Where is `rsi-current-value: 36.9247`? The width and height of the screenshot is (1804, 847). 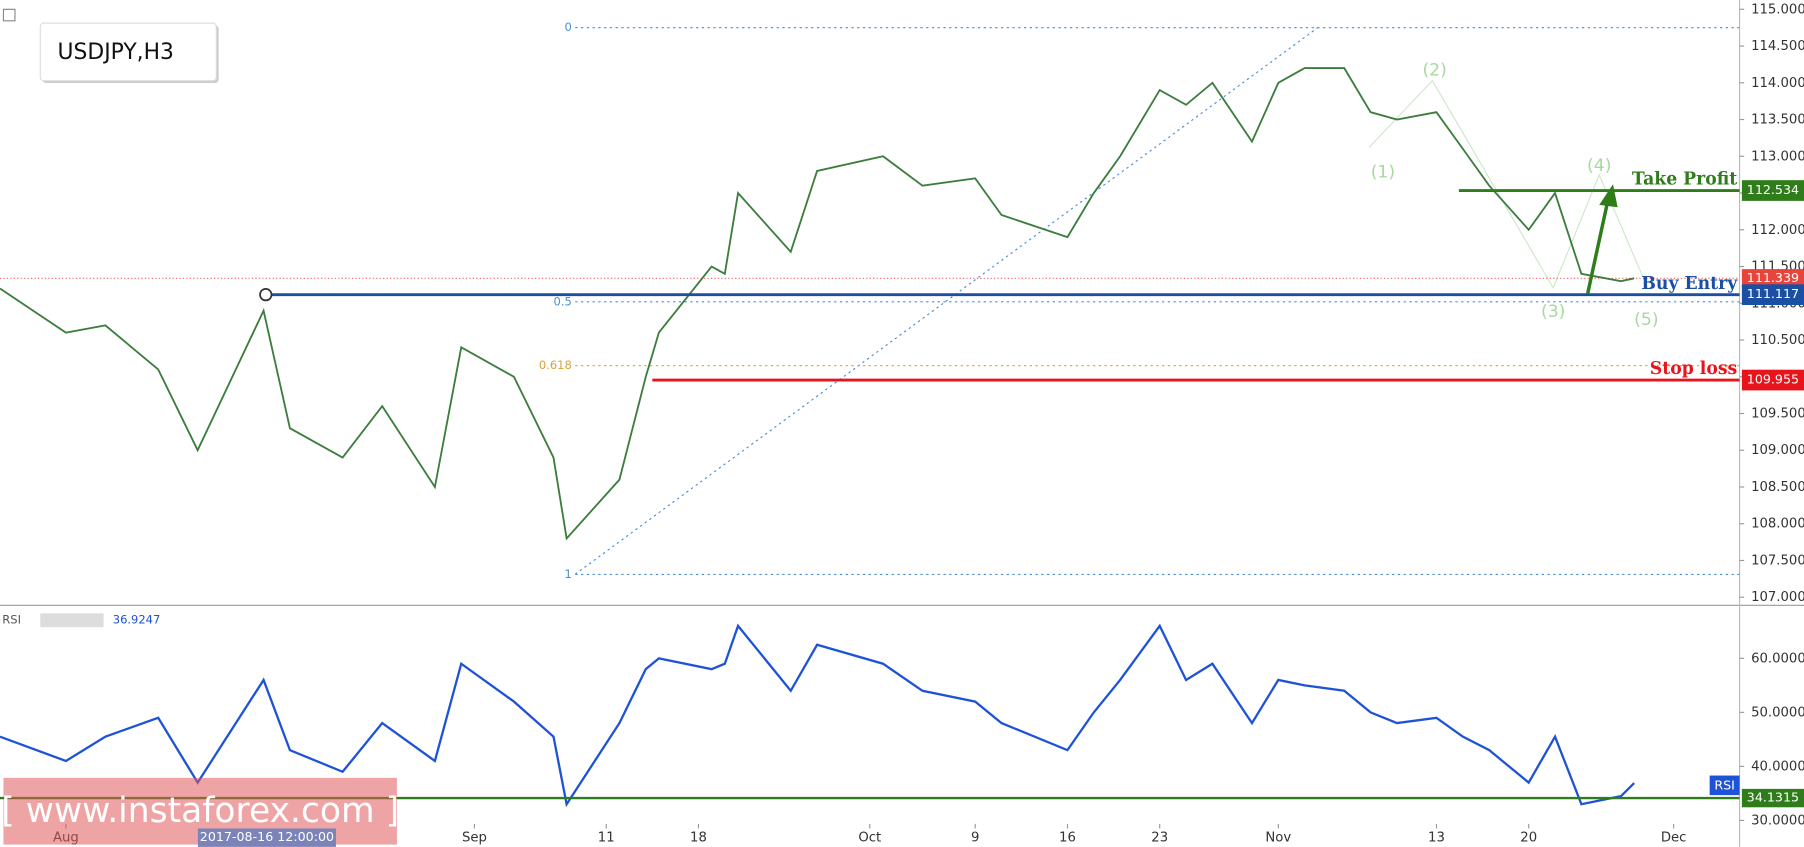
rsi-current-value: 36.9247 is located at coordinates (137, 620).